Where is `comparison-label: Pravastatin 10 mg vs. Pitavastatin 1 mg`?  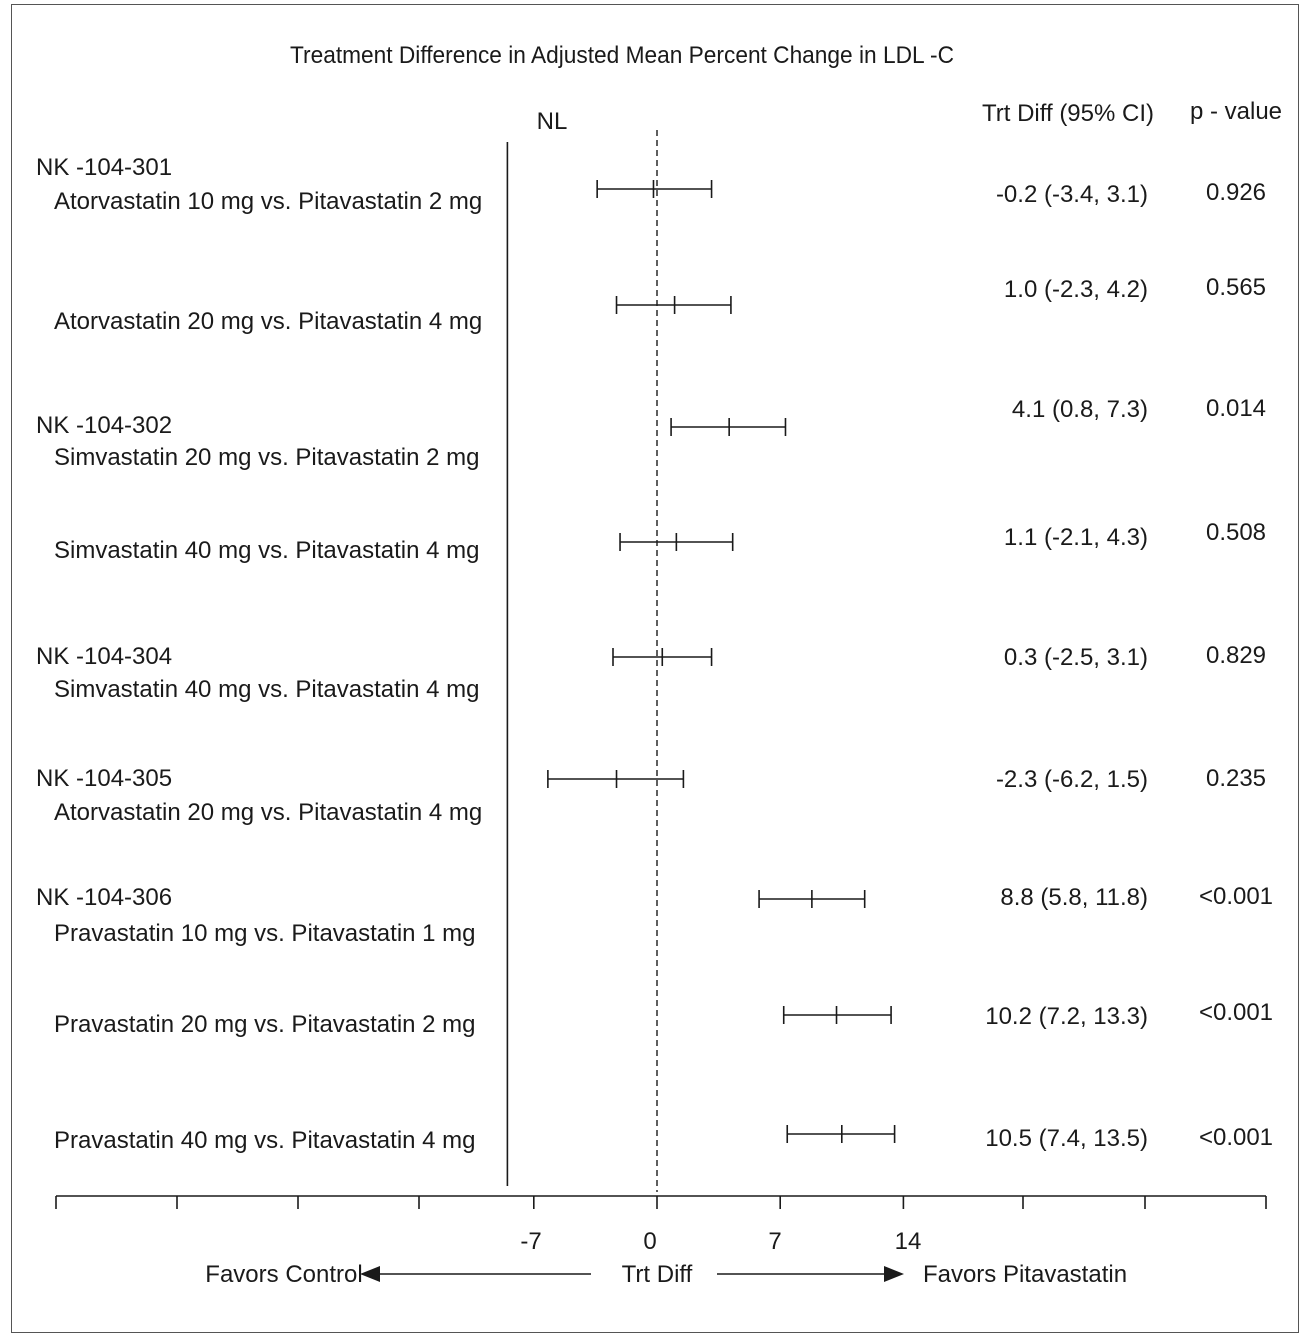
comparison-label: Pravastatin 10 mg vs. Pitavastatin 1 mg is located at coordinates (265, 933).